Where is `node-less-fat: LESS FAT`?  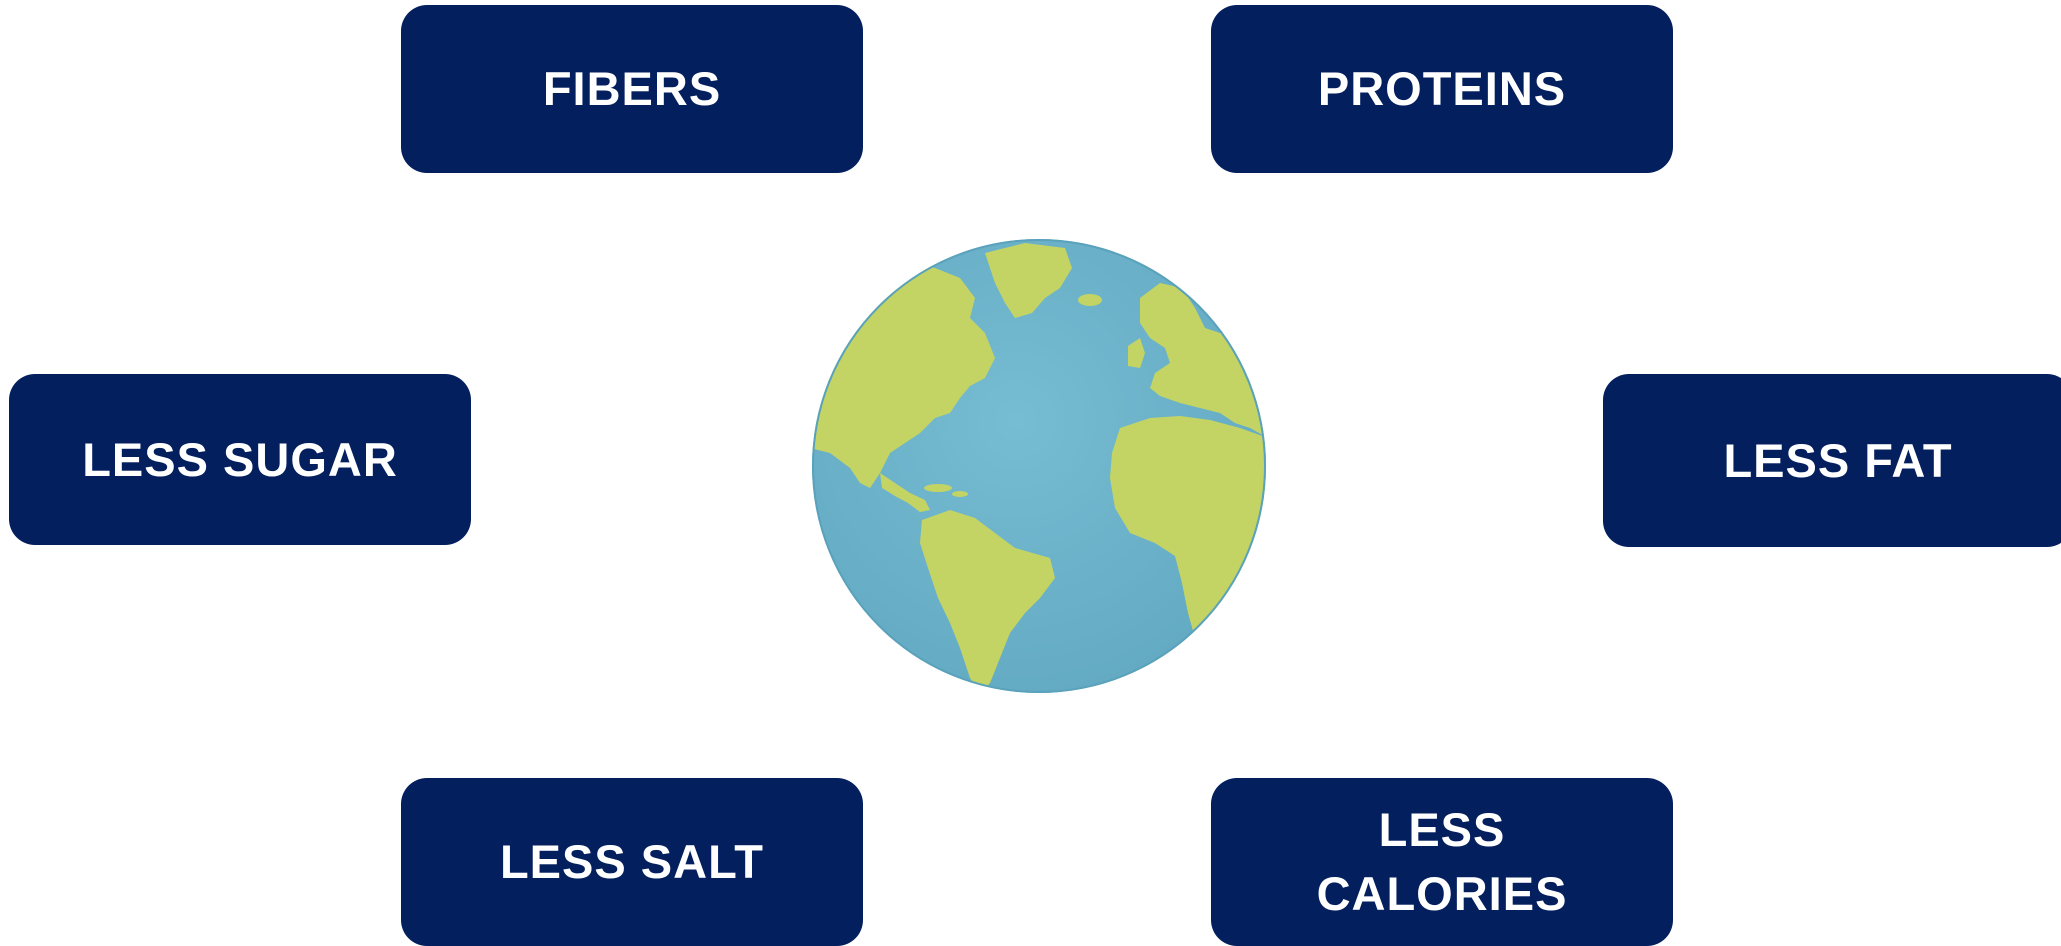 node-less-fat: LESS FAT is located at coordinates (1832, 460).